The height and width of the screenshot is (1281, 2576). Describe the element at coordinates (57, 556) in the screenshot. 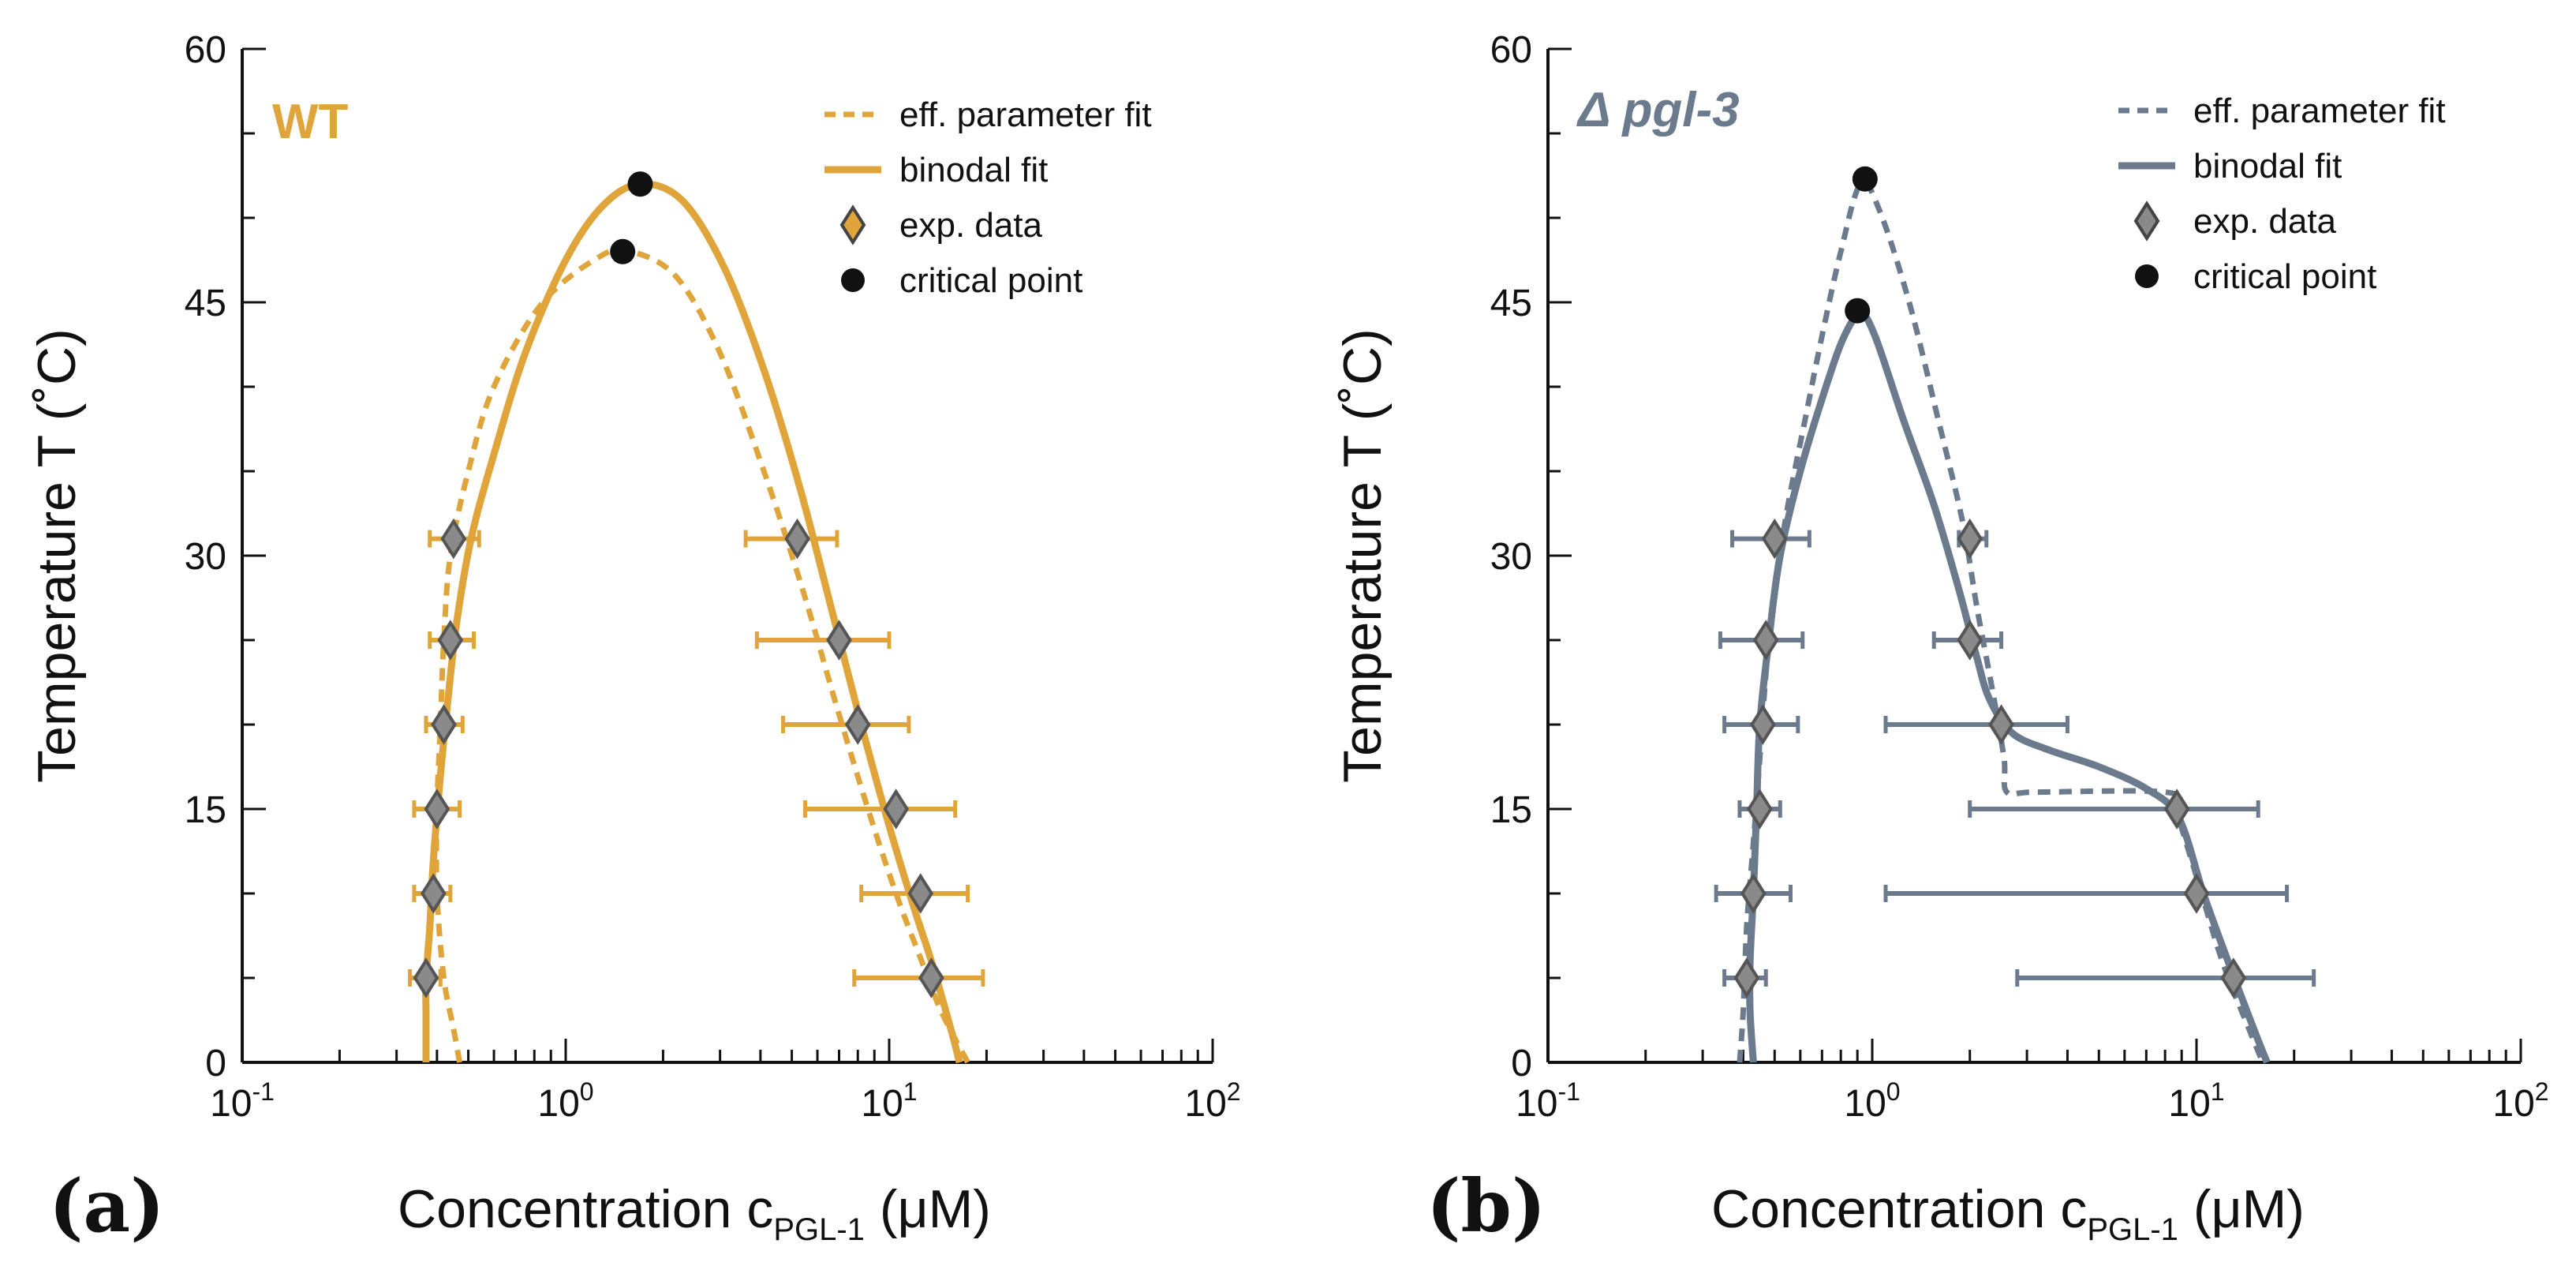

I see `y-axis-title: Temperature T (˚C)` at that location.